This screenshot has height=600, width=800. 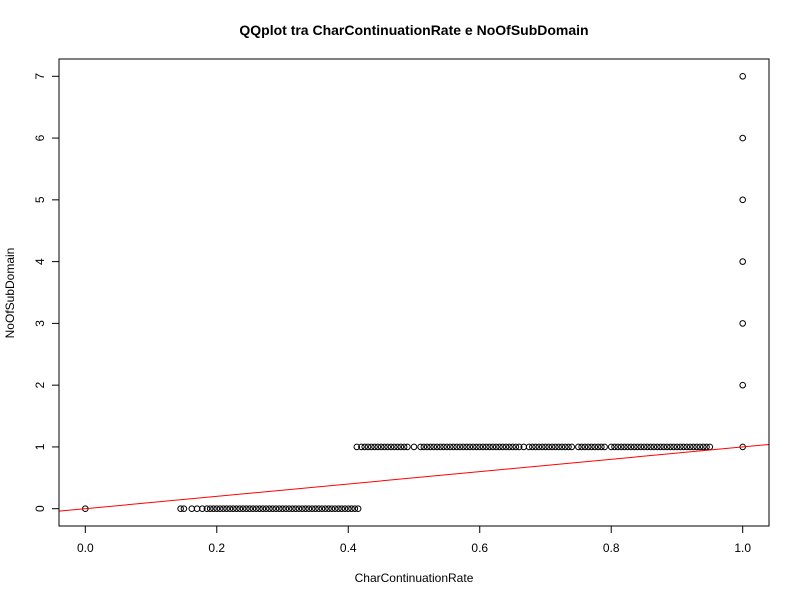 I want to click on x-tick-label: 1.0, so click(x=742, y=548).